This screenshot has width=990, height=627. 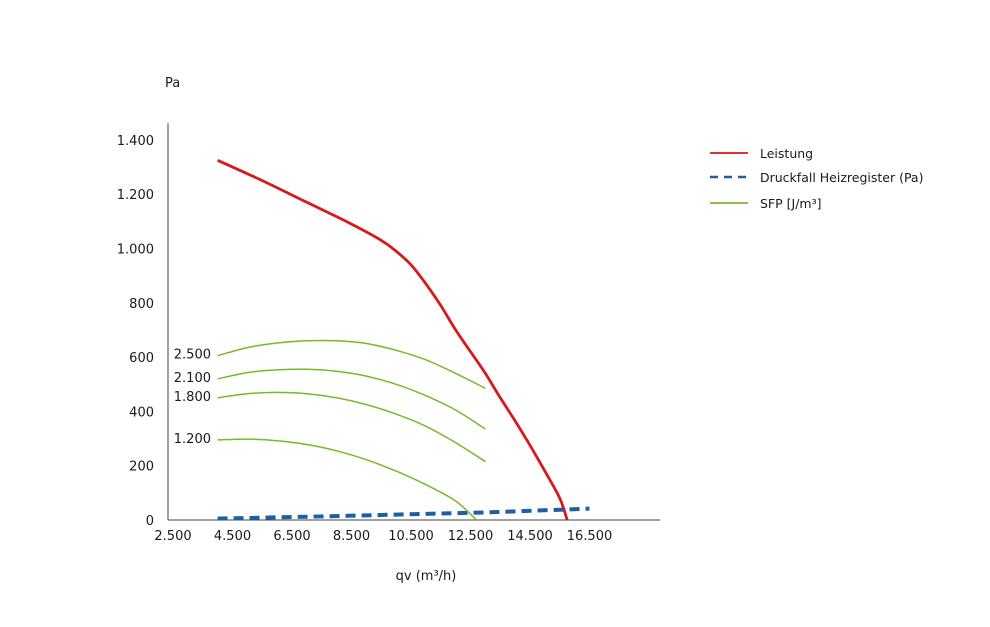 I want to click on sfp-curve-label: 1.200, so click(x=192, y=439).